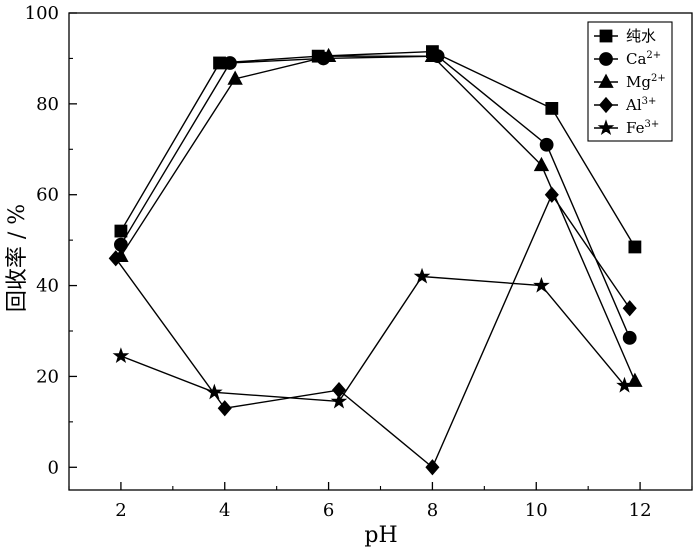 The width and height of the screenshot is (700, 550). Describe the element at coordinates (432, 510) in the screenshot. I see `x-tick-label: 8` at that location.